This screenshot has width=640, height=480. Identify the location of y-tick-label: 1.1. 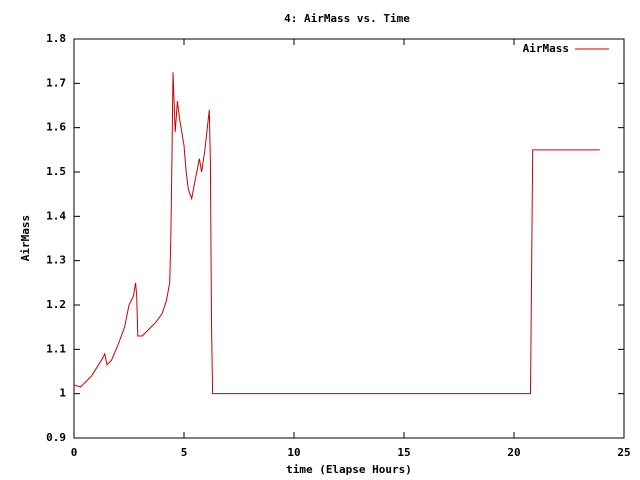
(56, 348).